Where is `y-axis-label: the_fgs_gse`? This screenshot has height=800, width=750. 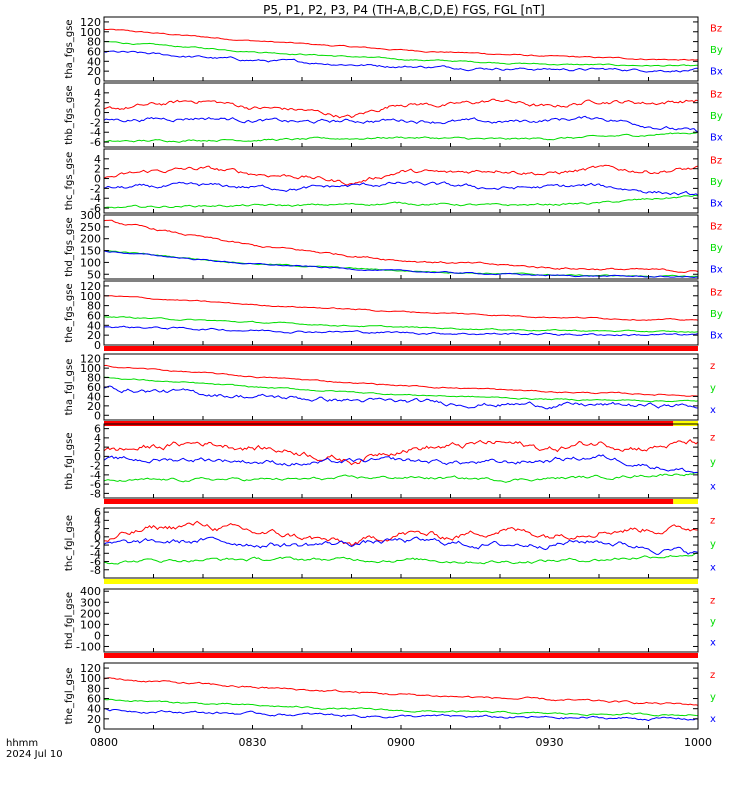 y-axis-label: the_fgs_gse is located at coordinates (69, 312).